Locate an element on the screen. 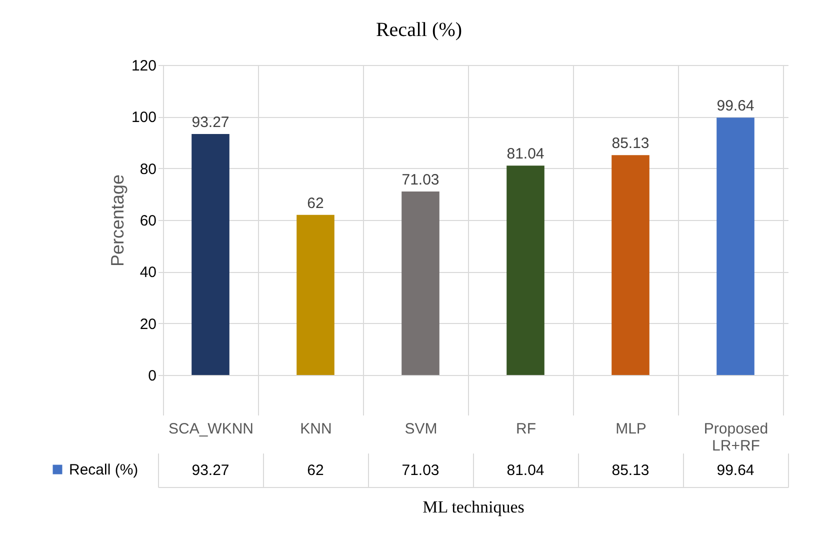  data-label: 62 is located at coordinates (315, 470).